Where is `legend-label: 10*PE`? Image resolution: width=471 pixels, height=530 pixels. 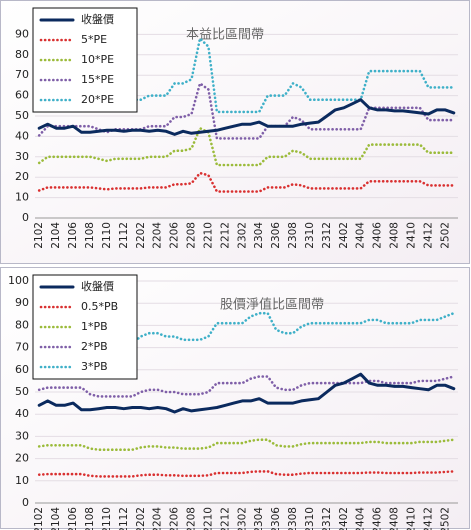
legend-label: 10*PE is located at coordinates (97, 59).